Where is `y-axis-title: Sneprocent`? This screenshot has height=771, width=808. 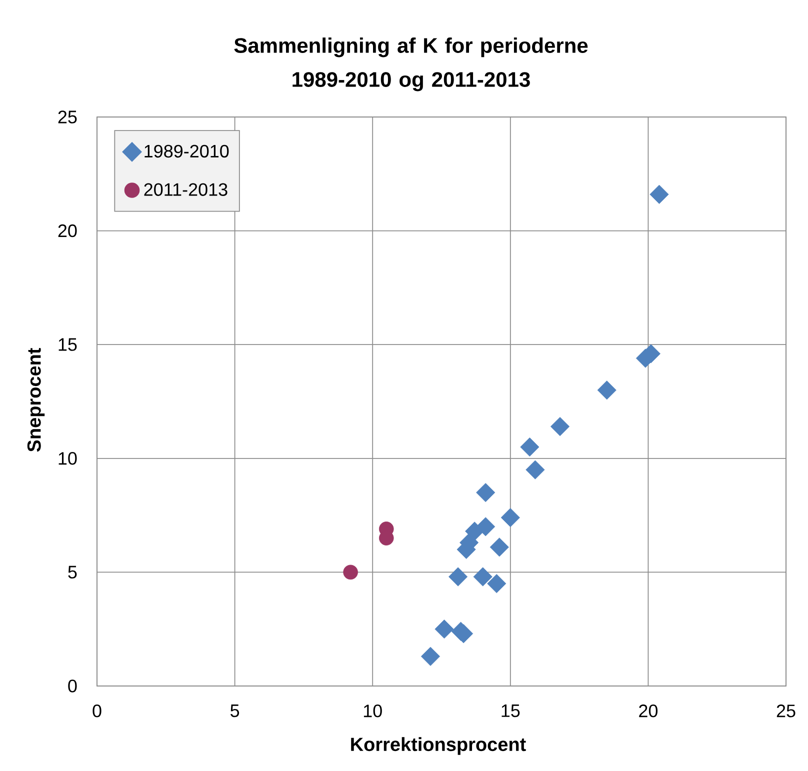 y-axis-title: Sneprocent is located at coordinates (36, 400).